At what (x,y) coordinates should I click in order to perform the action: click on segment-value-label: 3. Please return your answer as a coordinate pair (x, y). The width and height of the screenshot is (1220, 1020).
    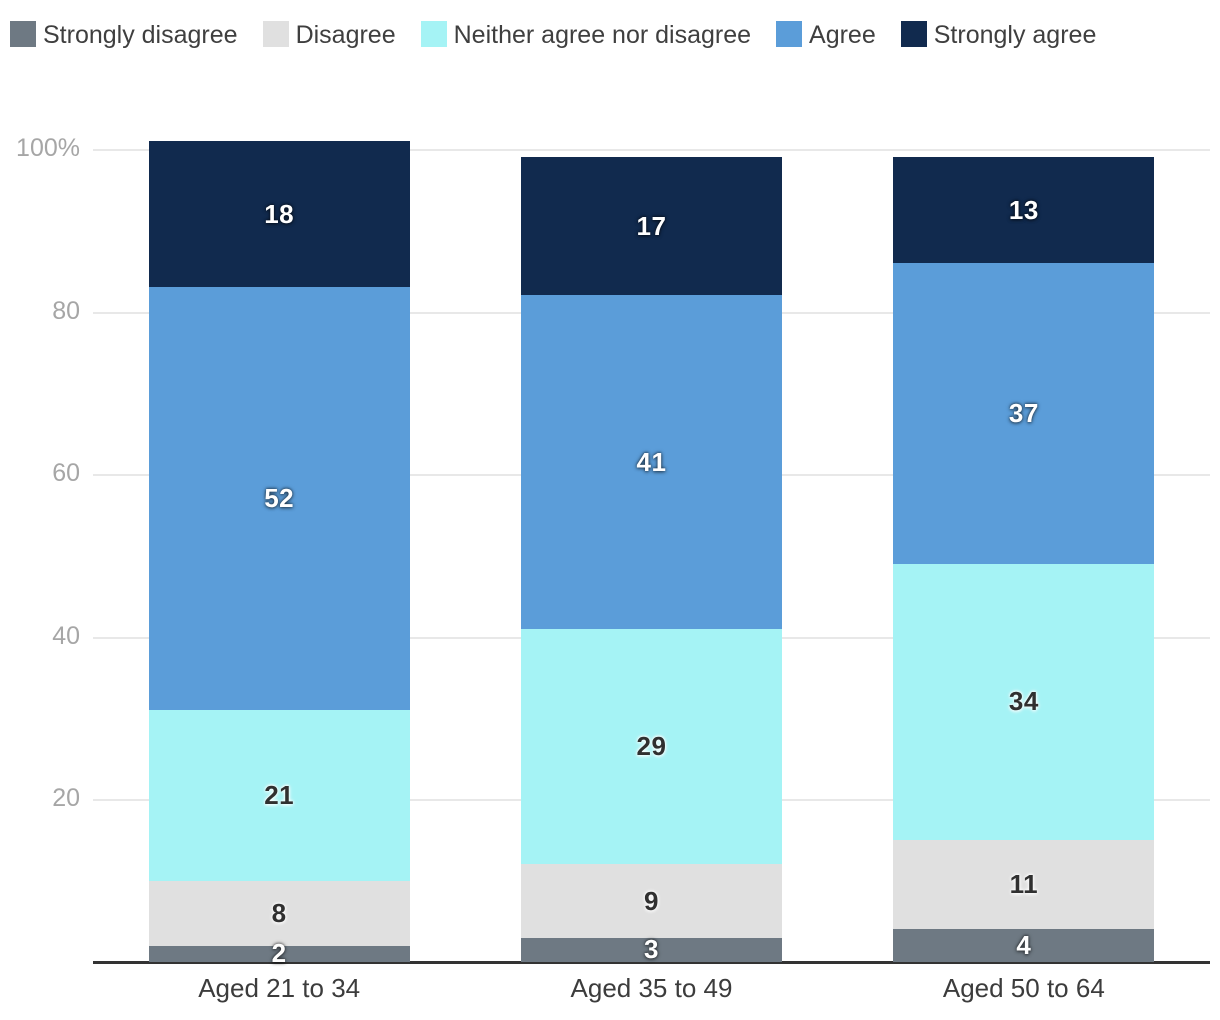
    Looking at the image, I should click on (651, 949).